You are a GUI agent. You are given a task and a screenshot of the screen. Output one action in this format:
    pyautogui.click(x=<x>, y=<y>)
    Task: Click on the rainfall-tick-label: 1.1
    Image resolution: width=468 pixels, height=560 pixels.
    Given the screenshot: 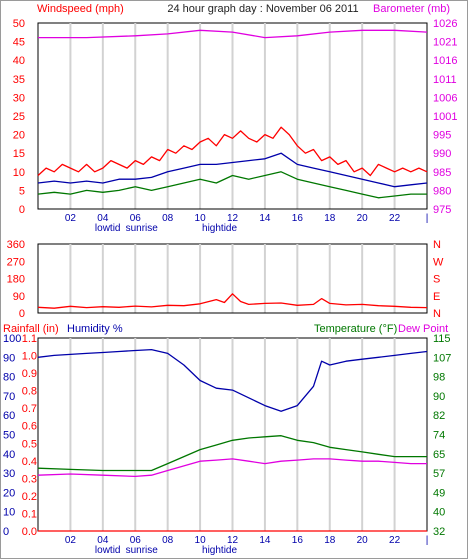 What is the action you would take?
    pyautogui.click(x=29, y=339)
    